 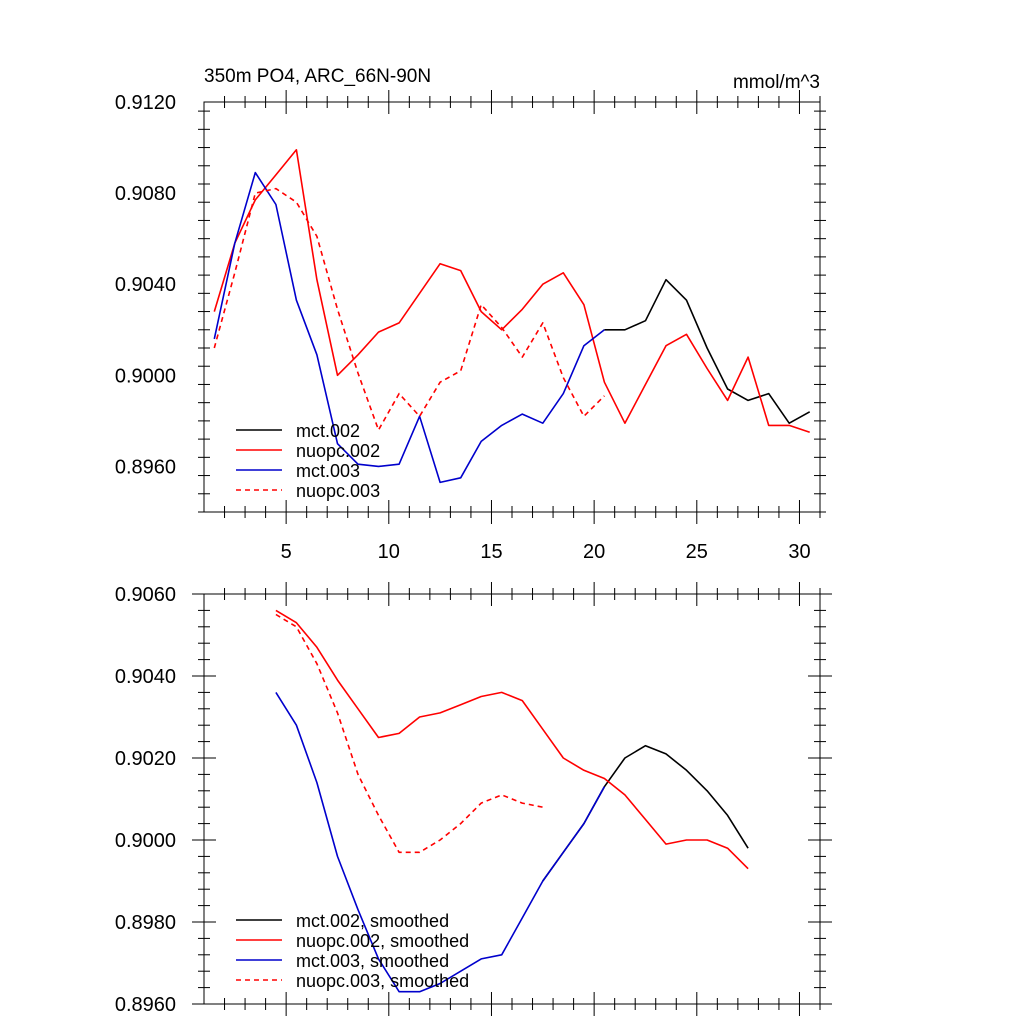 I want to click on legend-label: nuopc.002, so click(x=338, y=451).